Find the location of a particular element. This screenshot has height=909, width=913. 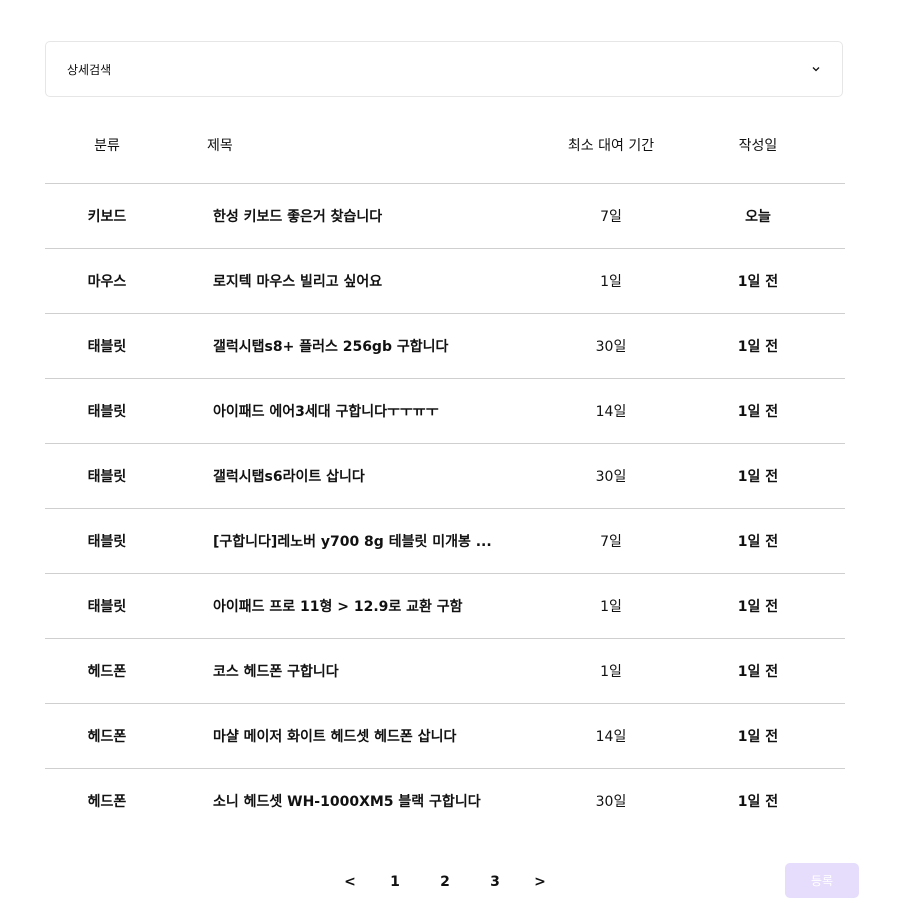

row-title: 로지텍 마우스 빌리고 싶어요 is located at coordinates (298, 282).